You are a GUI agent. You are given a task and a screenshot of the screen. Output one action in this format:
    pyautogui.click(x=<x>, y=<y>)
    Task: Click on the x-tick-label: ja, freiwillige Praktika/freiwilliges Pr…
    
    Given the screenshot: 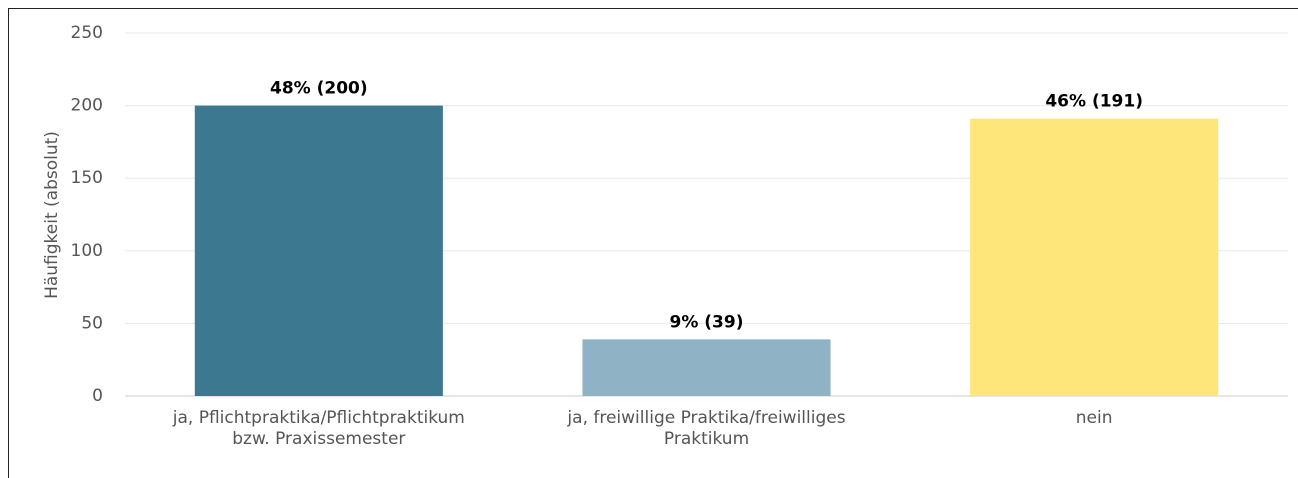 What is the action you would take?
    pyautogui.click(x=706, y=428)
    